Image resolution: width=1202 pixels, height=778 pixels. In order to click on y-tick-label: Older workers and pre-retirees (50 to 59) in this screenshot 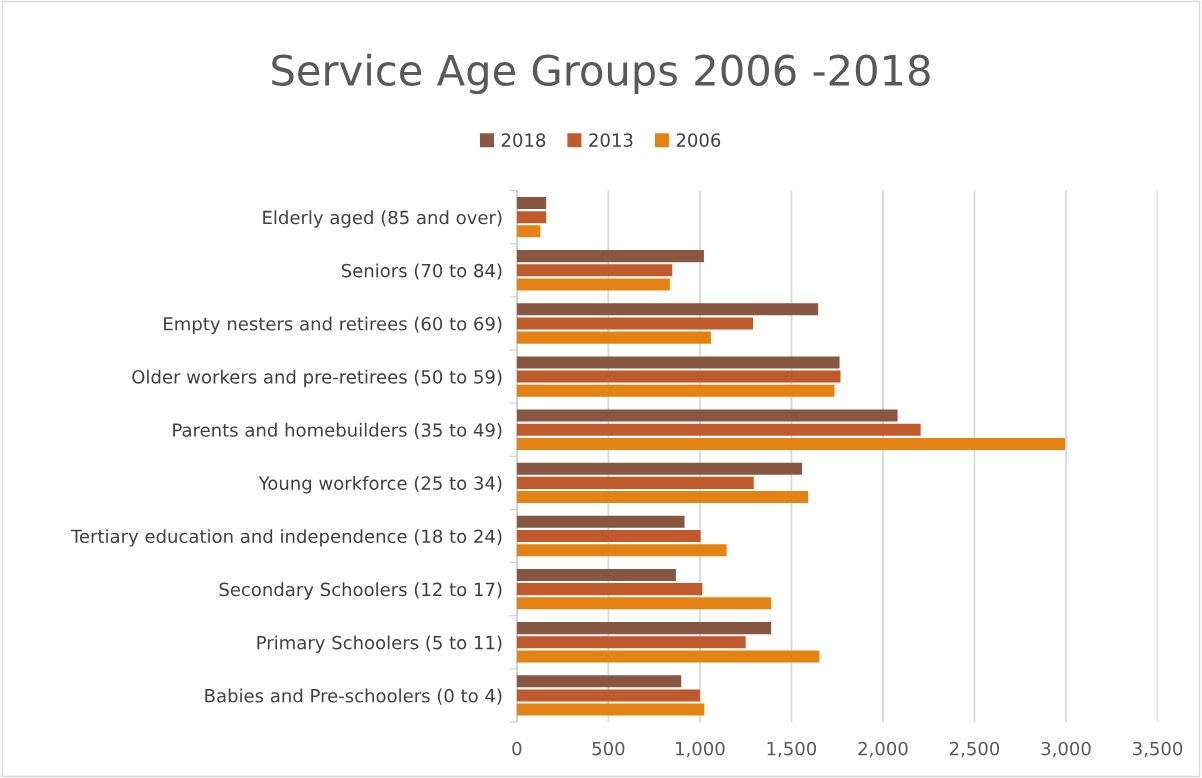, I will do `click(317, 378)`.